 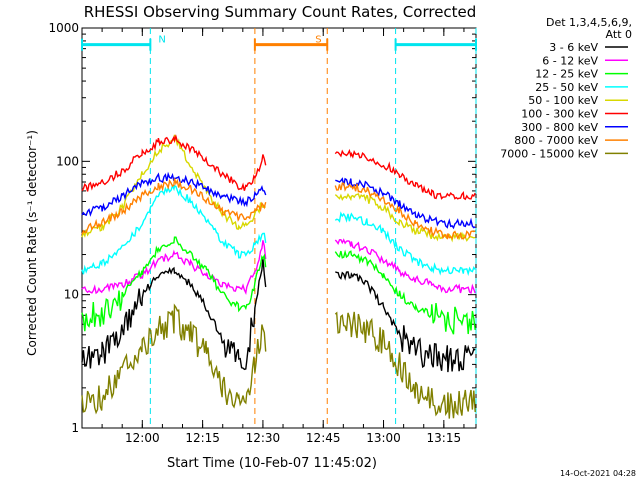 What do you see at coordinates (67, 161) in the screenshot?
I see `y-tick-label: 100` at bounding box center [67, 161].